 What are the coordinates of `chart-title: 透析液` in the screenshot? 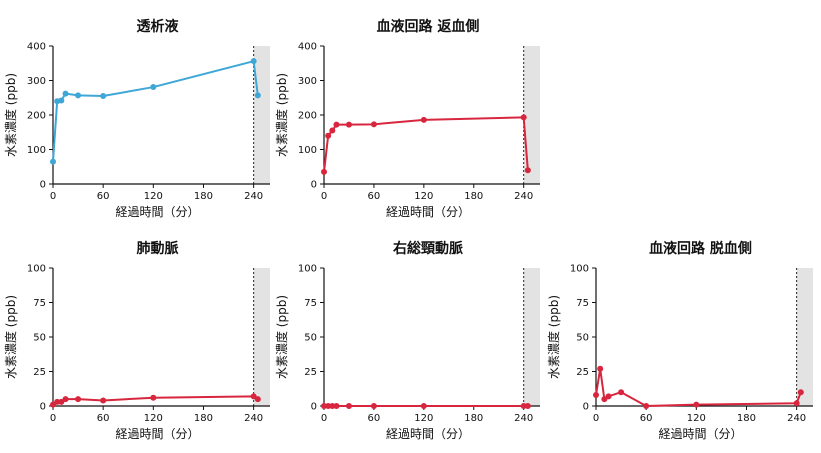 It's located at (158, 26).